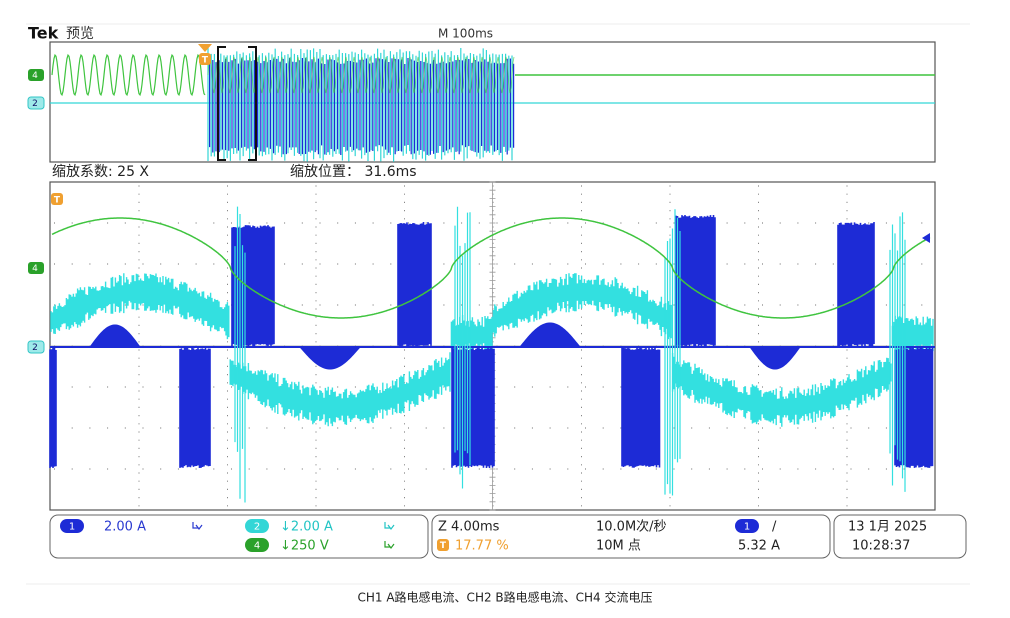  What do you see at coordinates (900, 536) in the screenshot?
I see `datetime-box` at bounding box center [900, 536].